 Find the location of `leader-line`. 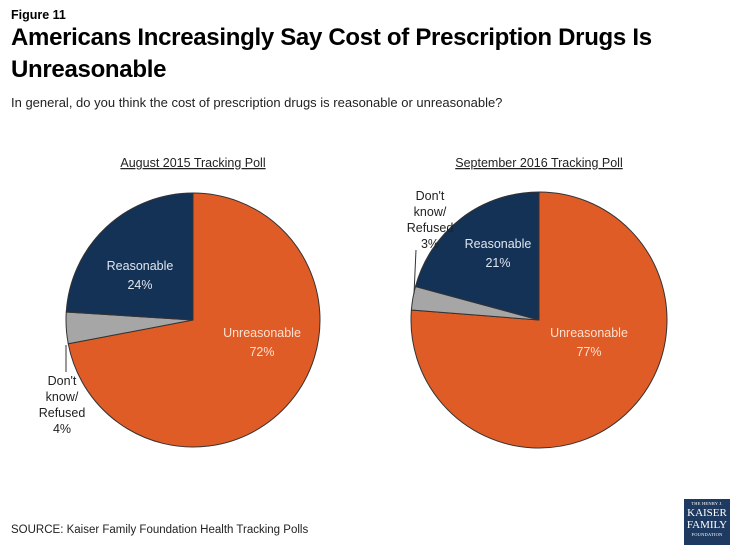

leader-line is located at coordinates (415, 272).